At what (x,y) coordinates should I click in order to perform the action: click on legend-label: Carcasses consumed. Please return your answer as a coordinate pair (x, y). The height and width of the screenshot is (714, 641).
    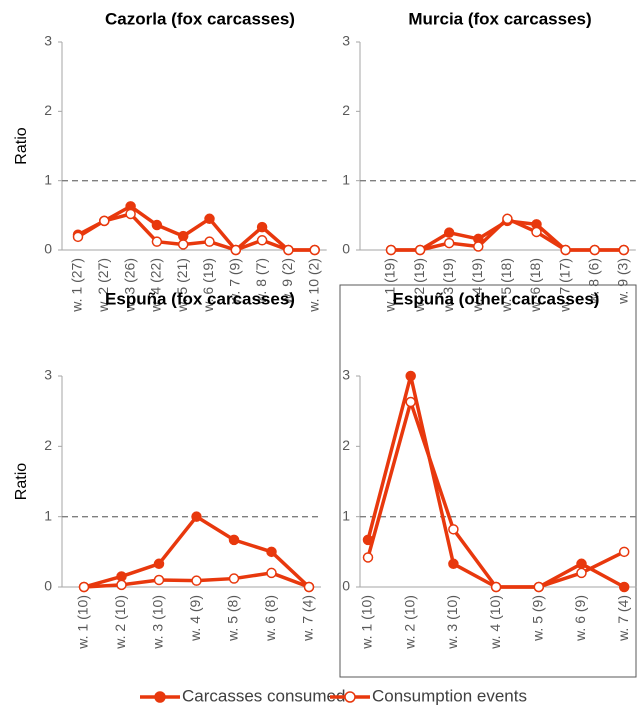
    Looking at the image, I should click on (263, 695).